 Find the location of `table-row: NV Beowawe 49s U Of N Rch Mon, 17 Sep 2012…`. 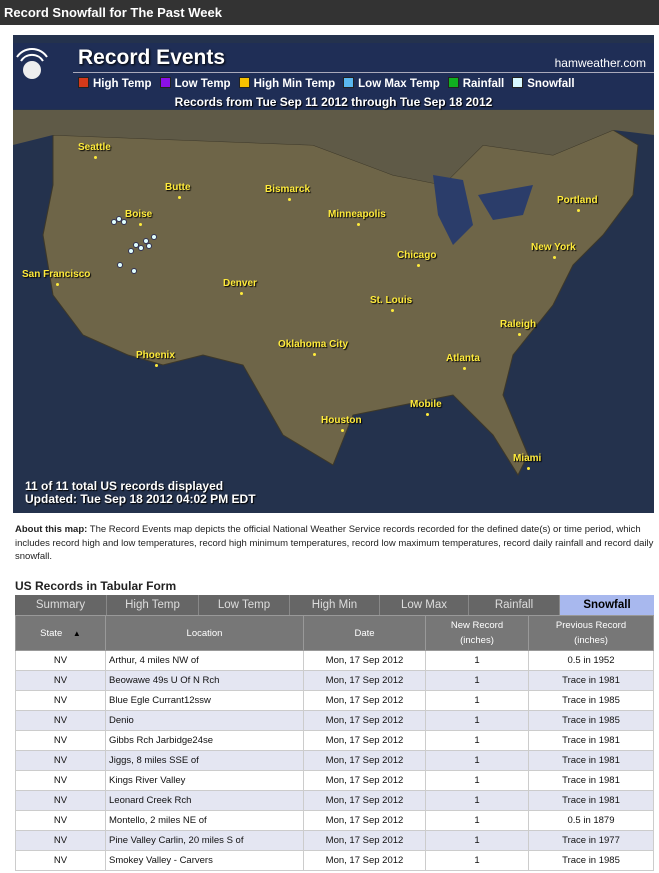

table-row: NV Beowawe 49s U Of N Rch Mon, 17 Sep 2012… is located at coordinates (334, 680).